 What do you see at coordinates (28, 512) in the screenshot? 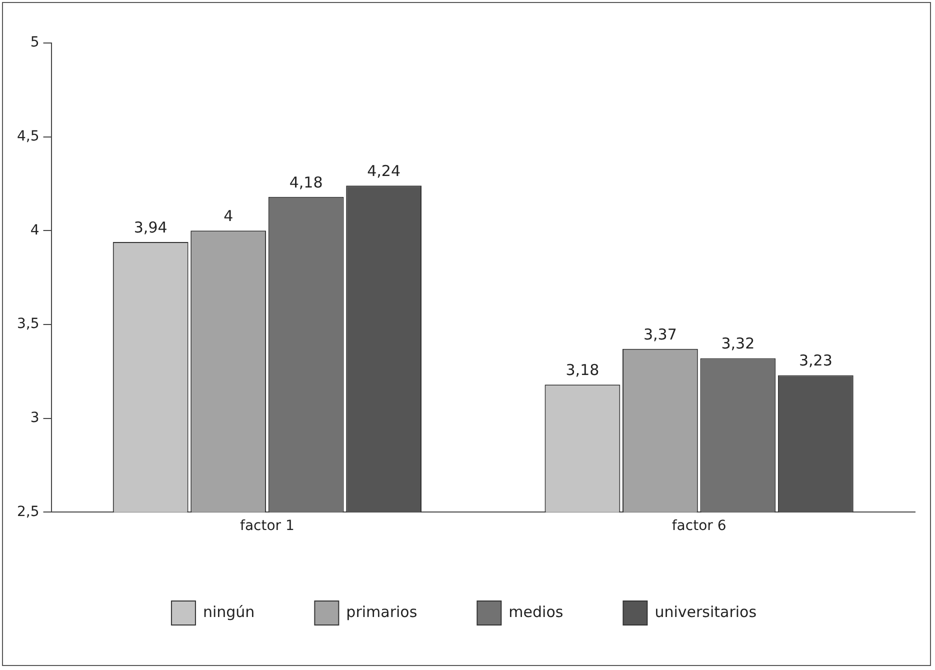
I see `y-tick-label: 2,5` at bounding box center [28, 512].